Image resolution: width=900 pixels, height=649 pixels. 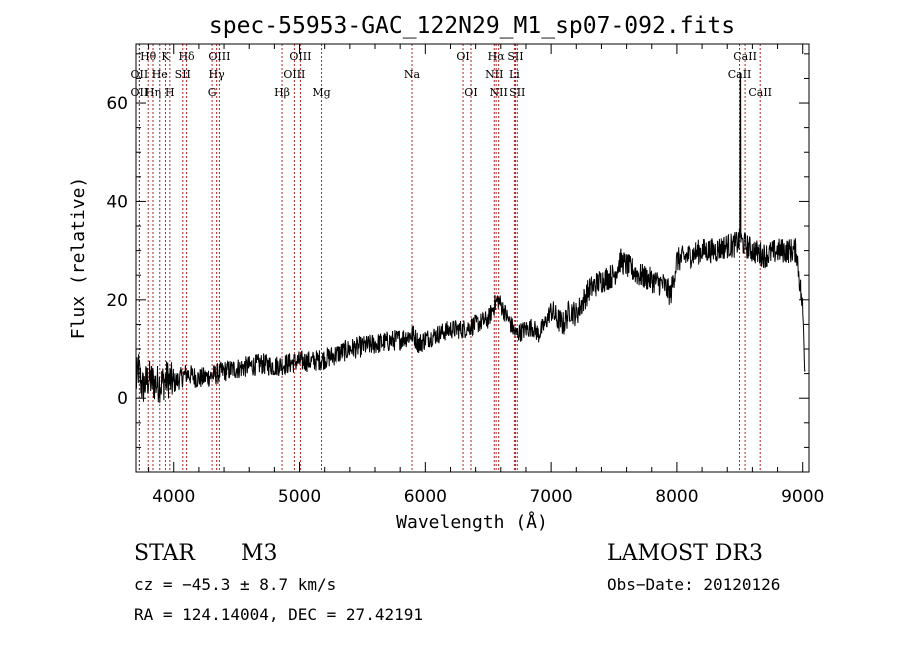 What do you see at coordinates (212, 92) in the screenshot?
I see `spectral-line-label: G` at bounding box center [212, 92].